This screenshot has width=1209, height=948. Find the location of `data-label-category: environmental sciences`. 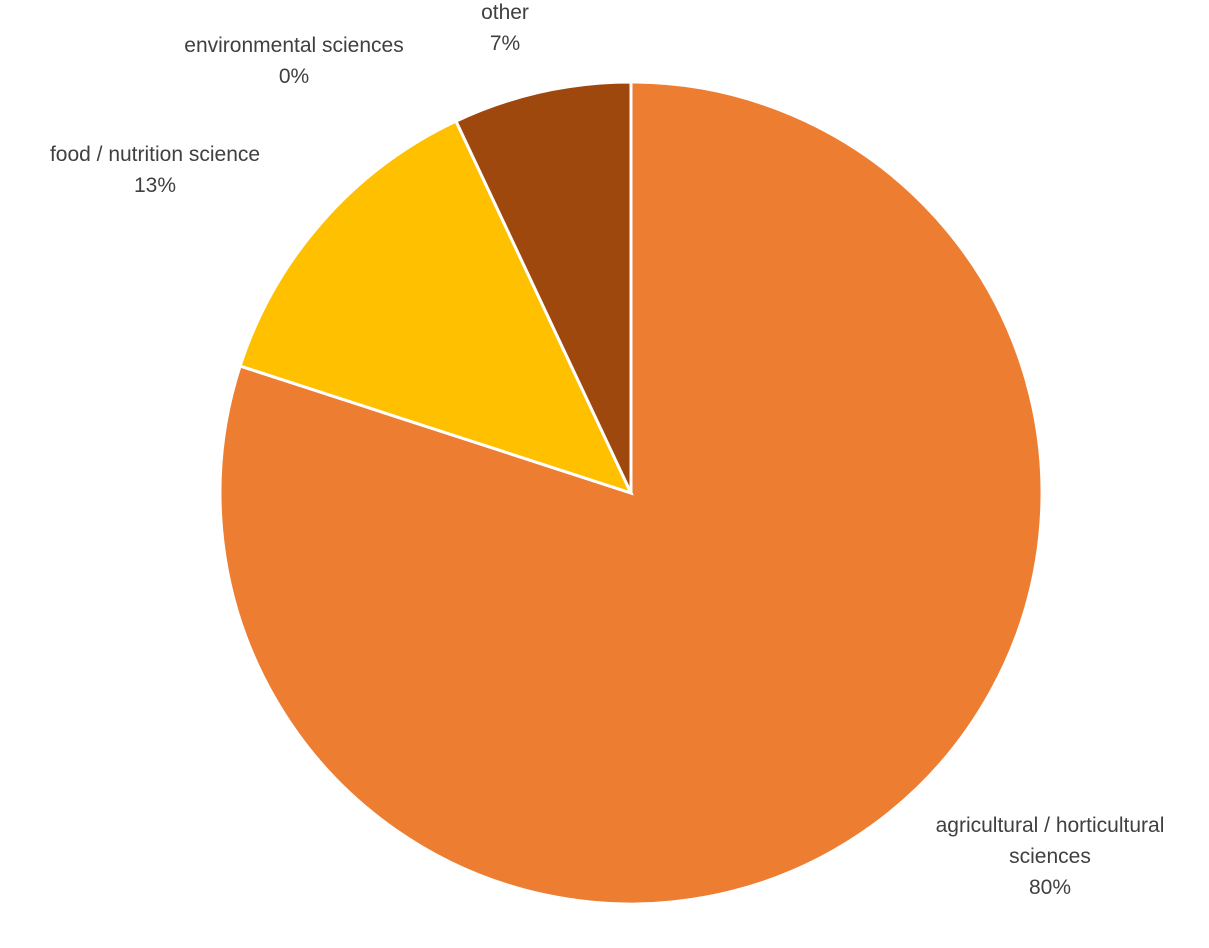

data-label-category: environmental sciences is located at coordinates (293, 45).